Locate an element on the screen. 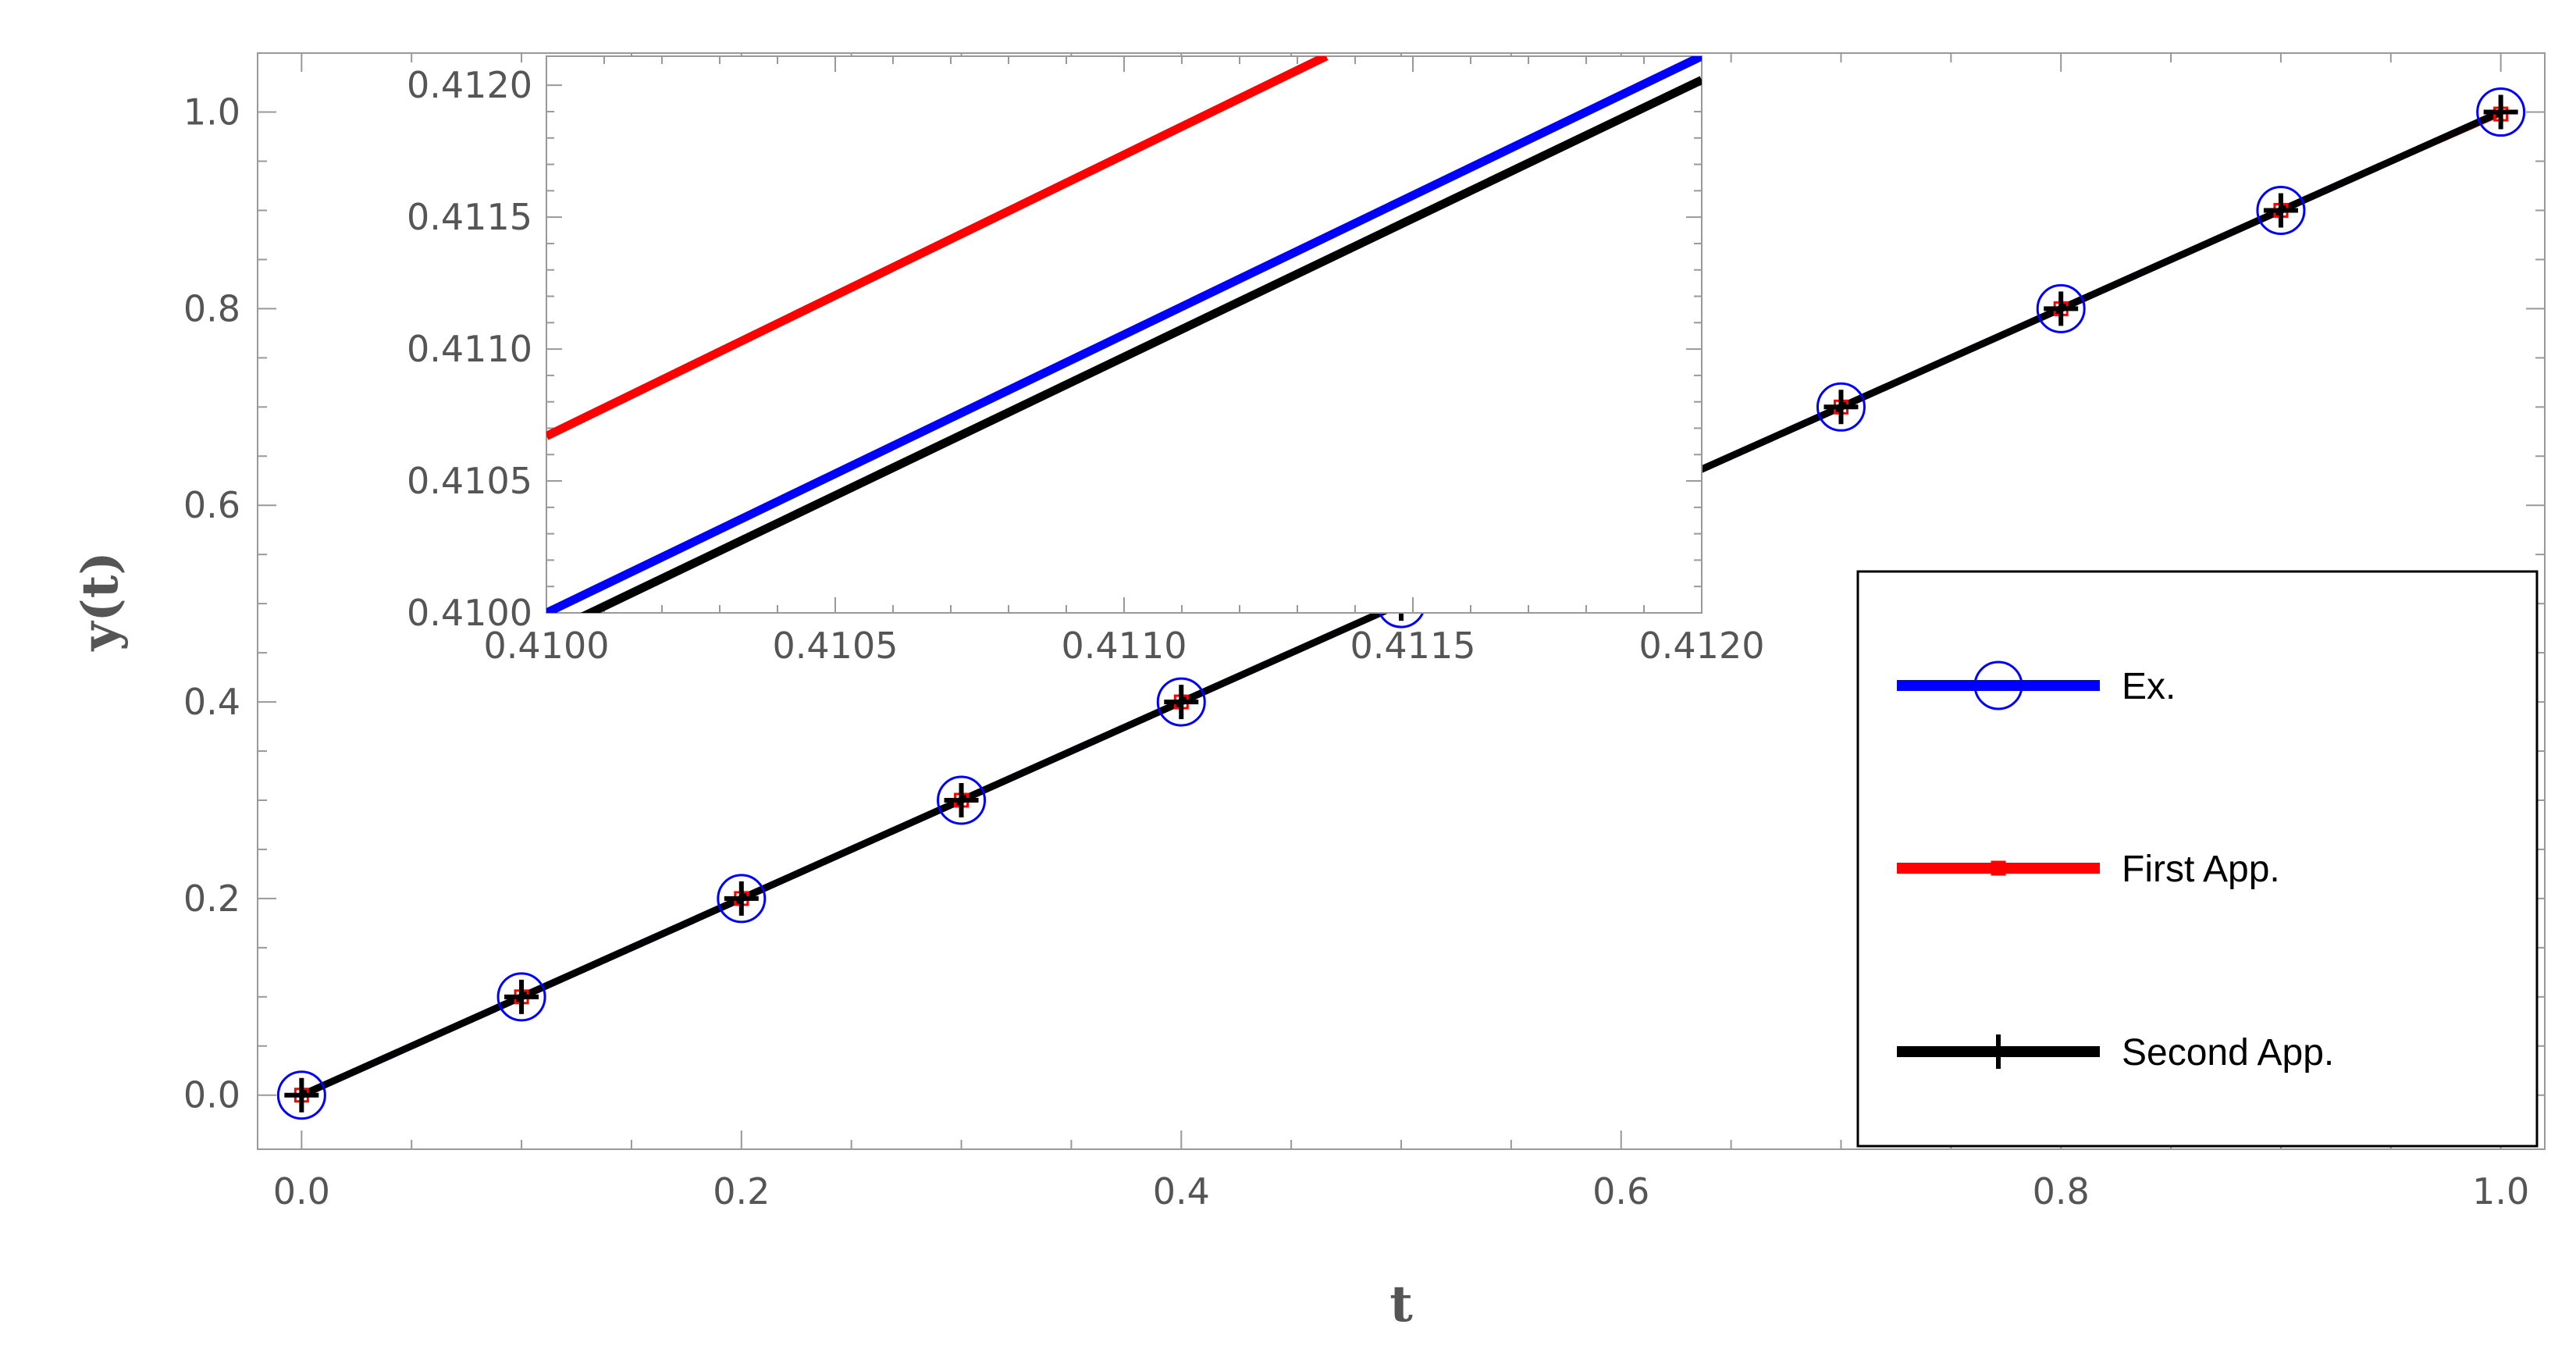 This screenshot has width=2576, height=1353. x-tick-label: 0.8 is located at coordinates (2061, 1191).